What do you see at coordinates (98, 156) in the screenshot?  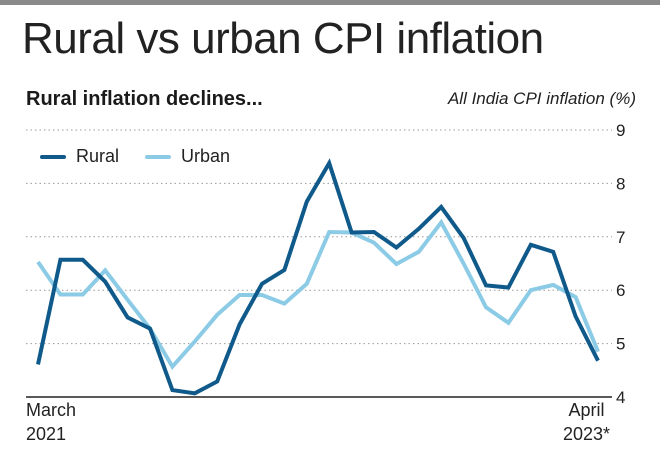 I see `legend-label-rural: Rural` at bounding box center [98, 156].